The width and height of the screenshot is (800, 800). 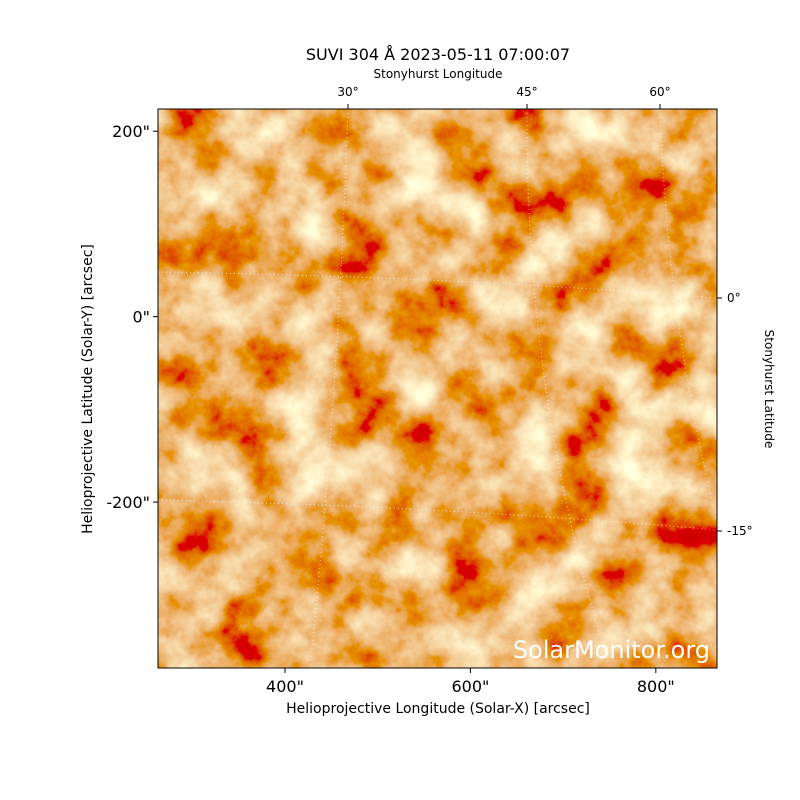 What do you see at coordinates (526, 92) in the screenshot?
I see `top-tick-label: 45°` at bounding box center [526, 92].